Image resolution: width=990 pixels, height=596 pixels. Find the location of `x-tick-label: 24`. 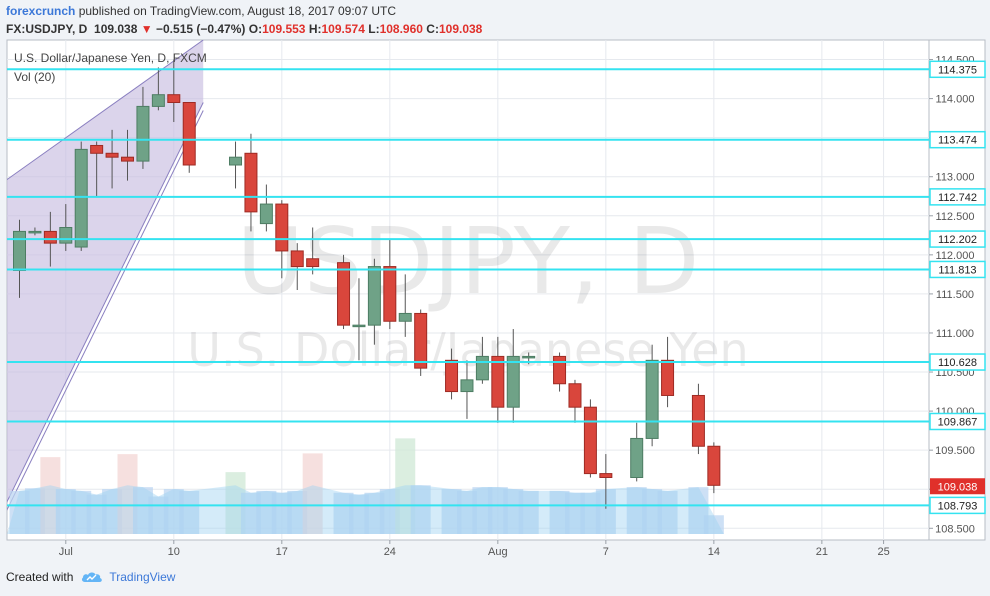

x-tick-label: 24 is located at coordinates (390, 552).